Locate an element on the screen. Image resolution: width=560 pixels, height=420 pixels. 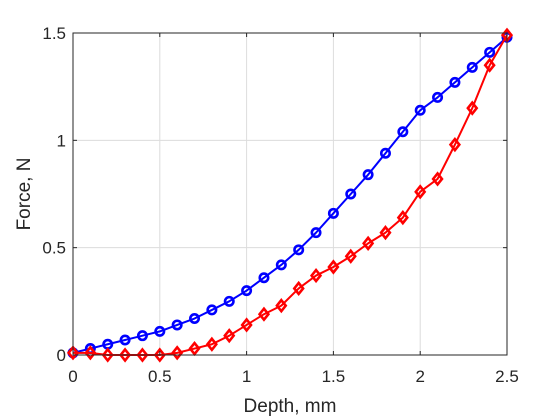
x-axis-label: Depth, mm is located at coordinates (290, 406).